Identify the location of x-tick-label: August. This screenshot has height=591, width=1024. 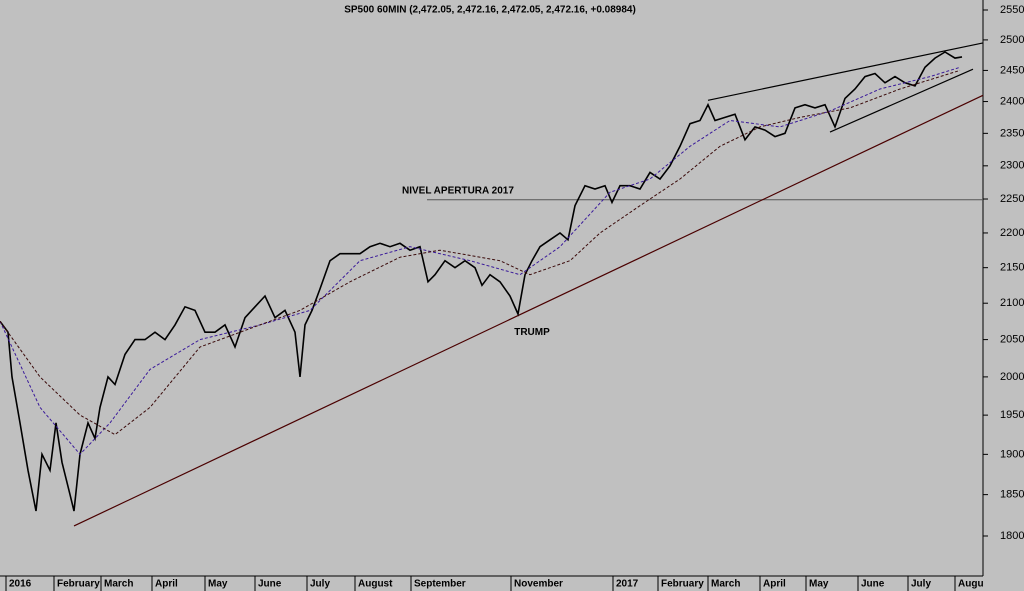
(375, 584).